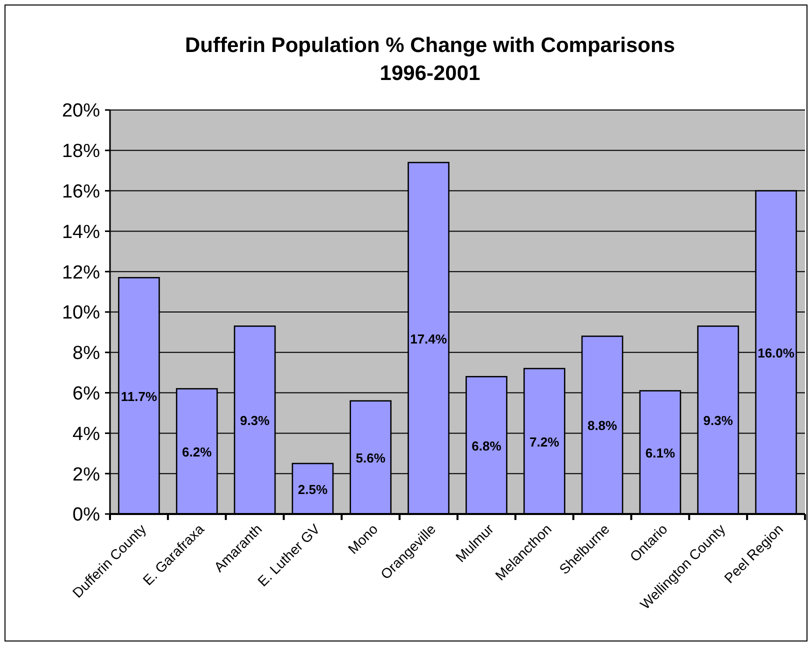 This screenshot has height=648, width=812. Describe the element at coordinates (81, 232) in the screenshot. I see `y-tick-label: 14%` at that location.